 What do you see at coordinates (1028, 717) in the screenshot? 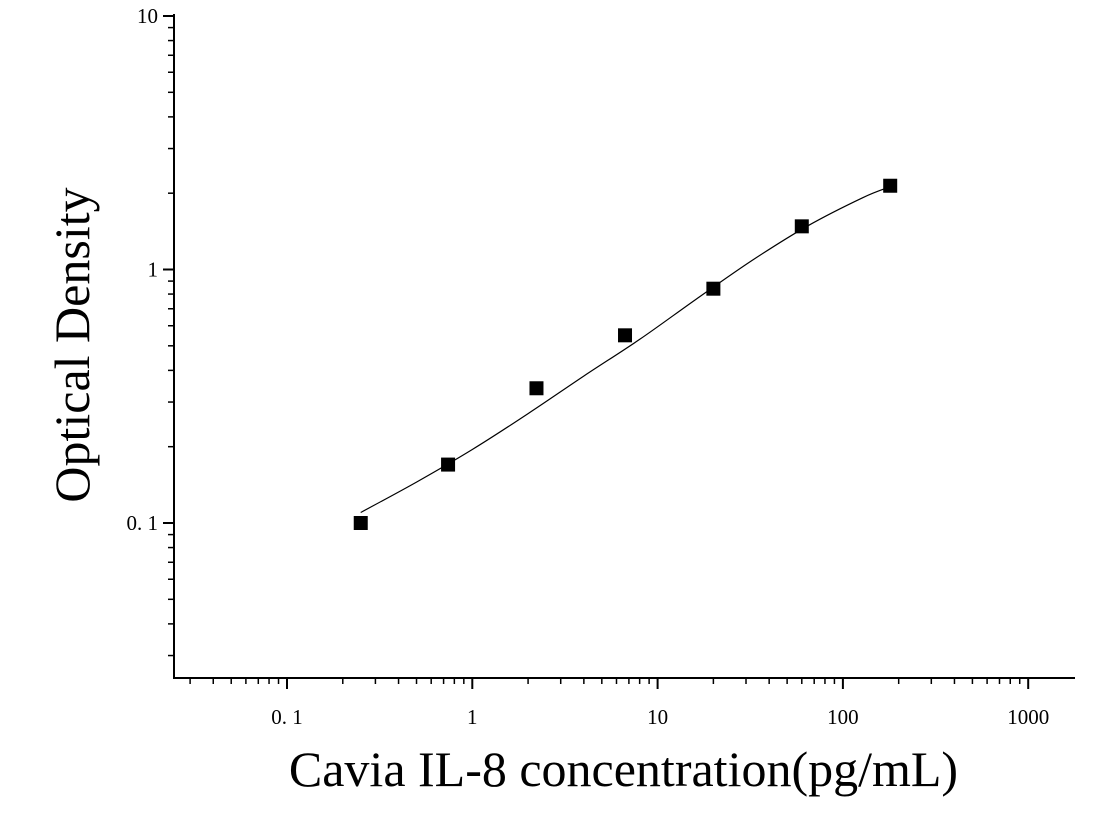
I see `x-tick-label: 1000` at bounding box center [1028, 717].